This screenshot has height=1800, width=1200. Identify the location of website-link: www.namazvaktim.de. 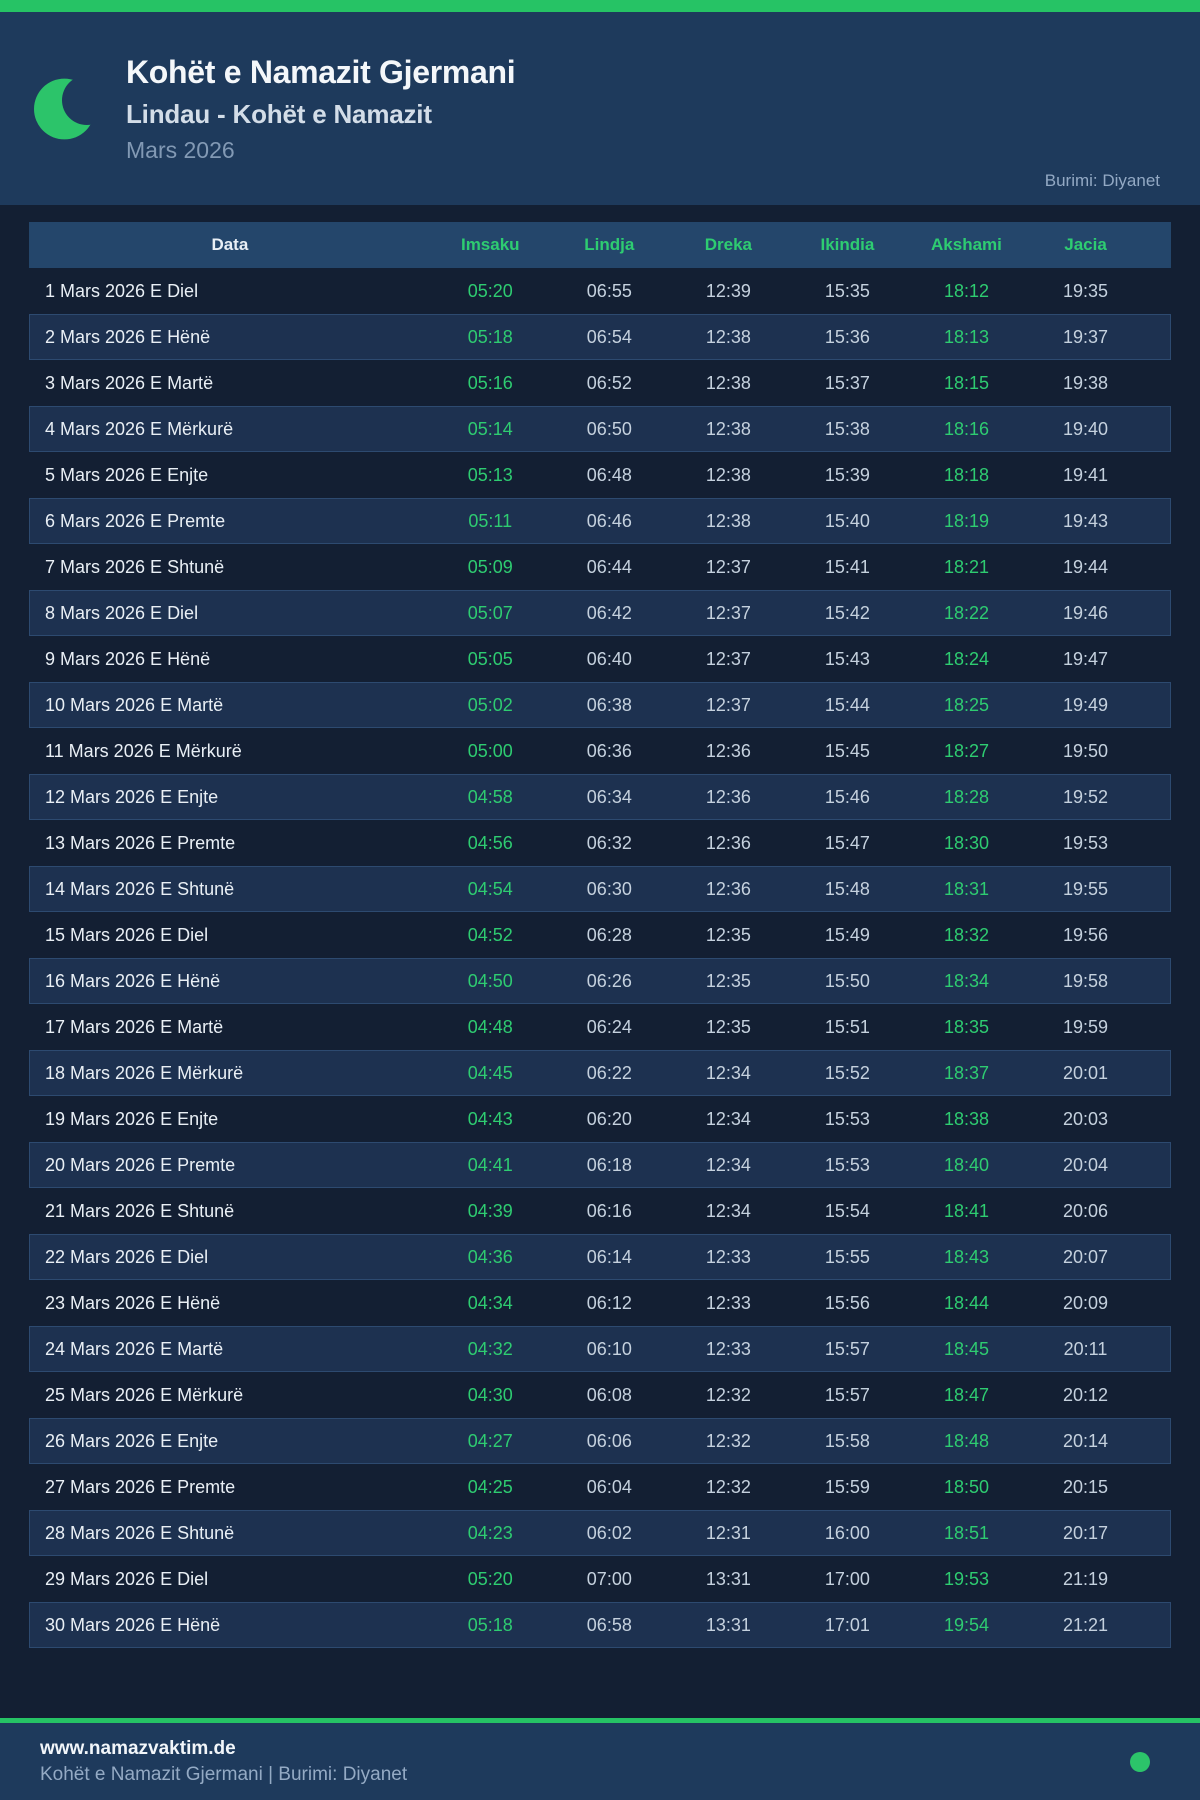
(138, 1748).